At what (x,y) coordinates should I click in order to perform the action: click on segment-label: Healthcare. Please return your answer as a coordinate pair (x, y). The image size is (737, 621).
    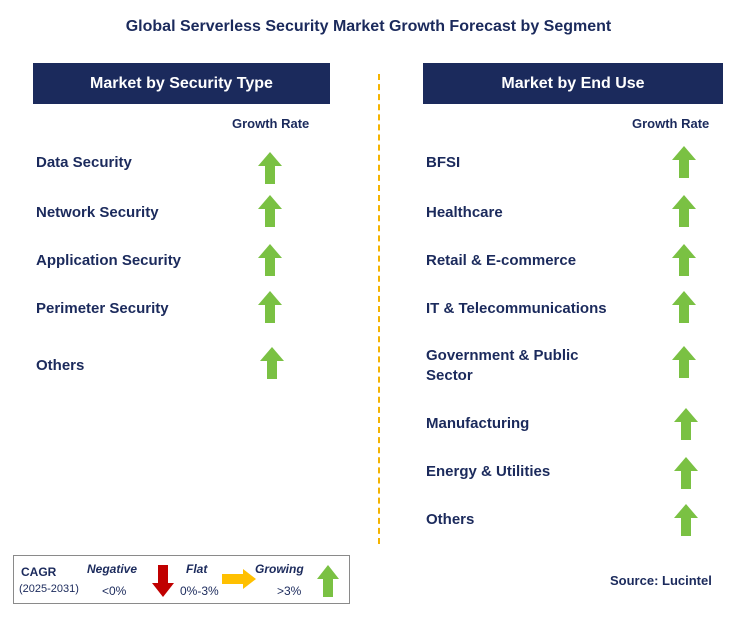
    Looking at the image, I should click on (464, 212).